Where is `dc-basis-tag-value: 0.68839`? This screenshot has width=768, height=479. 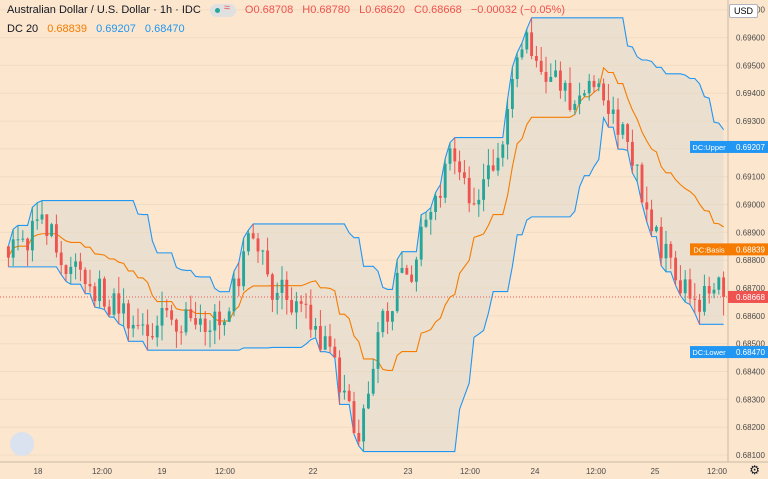 dc-basis-tag-value: 0.68839 is located at coordinates (750, 249).